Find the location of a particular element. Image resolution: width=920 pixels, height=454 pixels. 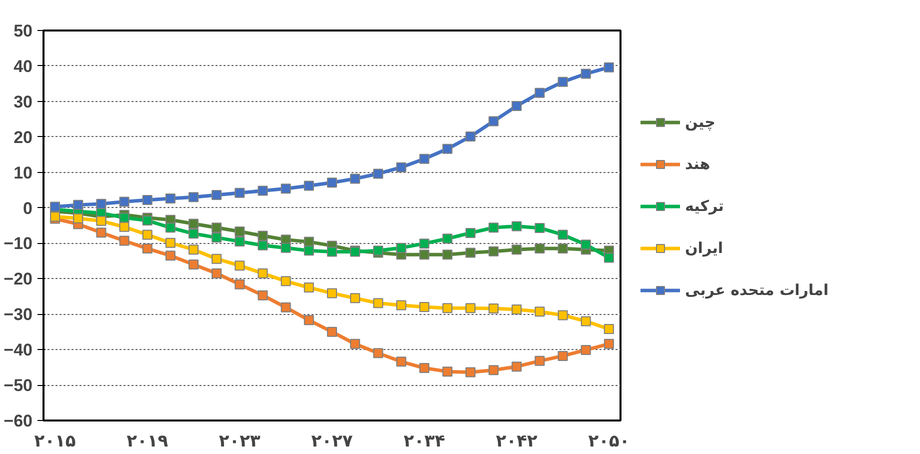

y-tick-label: −20 is located at coordinates (18, 279).